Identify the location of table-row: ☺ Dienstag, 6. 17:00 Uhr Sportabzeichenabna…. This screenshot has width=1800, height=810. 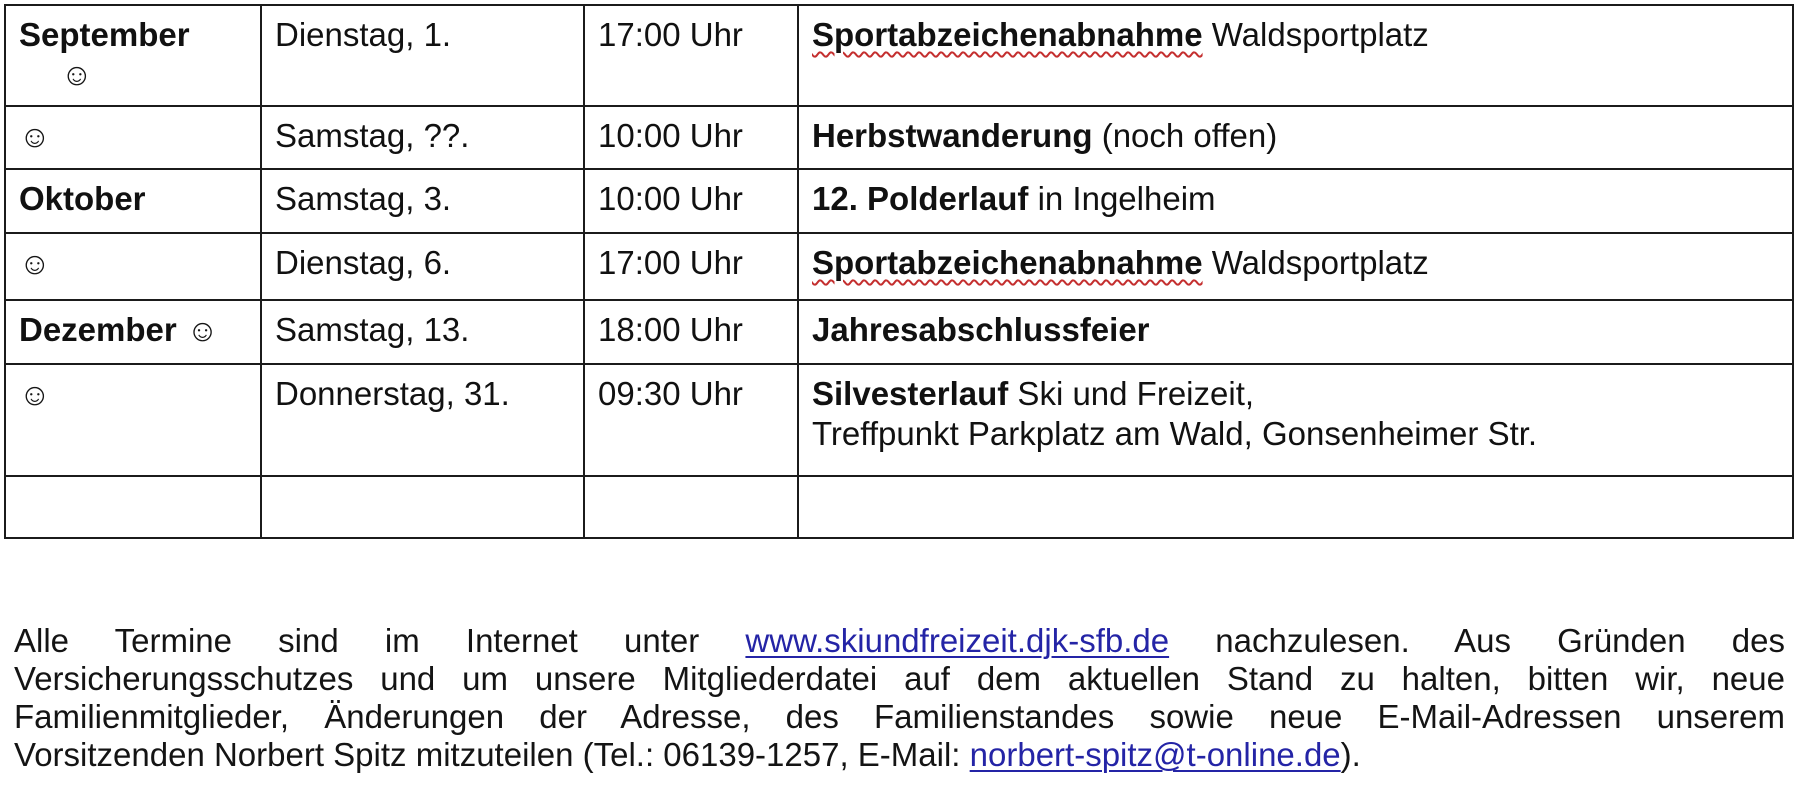
(899, 266).